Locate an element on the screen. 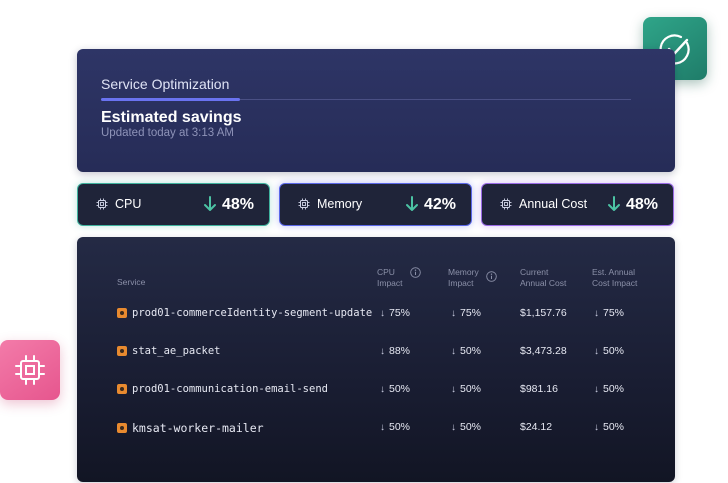 The image size is (728, 483). service-name: prod01-communication-email-send is located at coordinates (230, 389).